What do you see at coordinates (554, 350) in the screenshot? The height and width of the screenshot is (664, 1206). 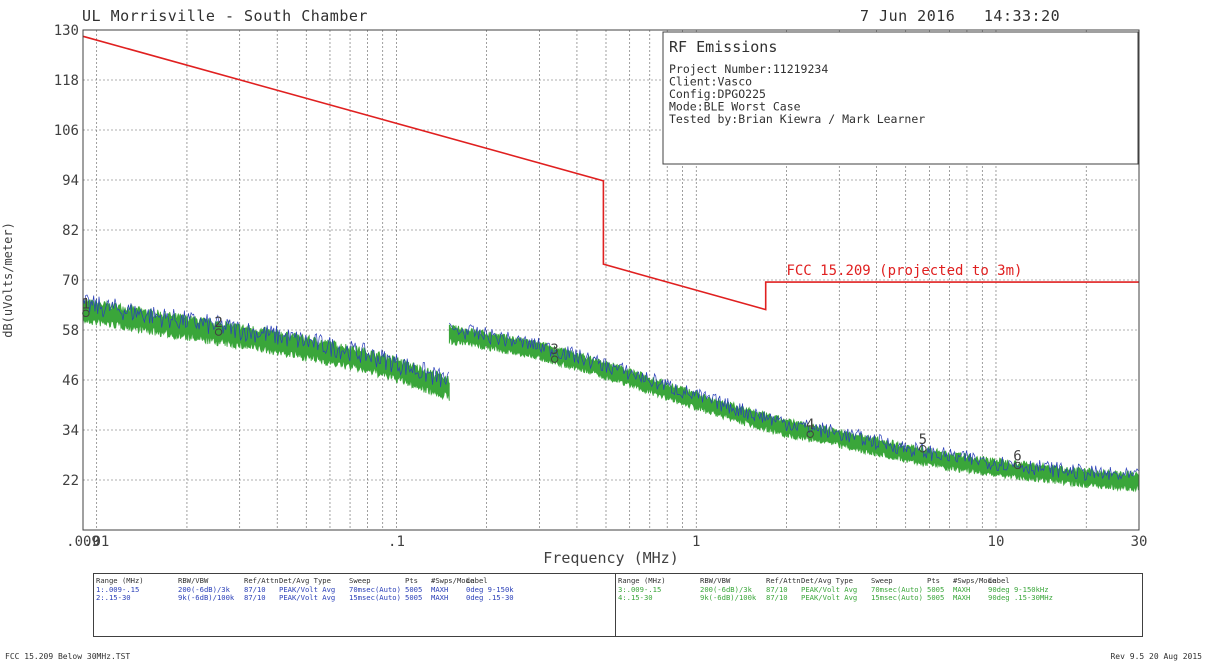 I see `marker-label: 3` at bounding box center [554, 350].